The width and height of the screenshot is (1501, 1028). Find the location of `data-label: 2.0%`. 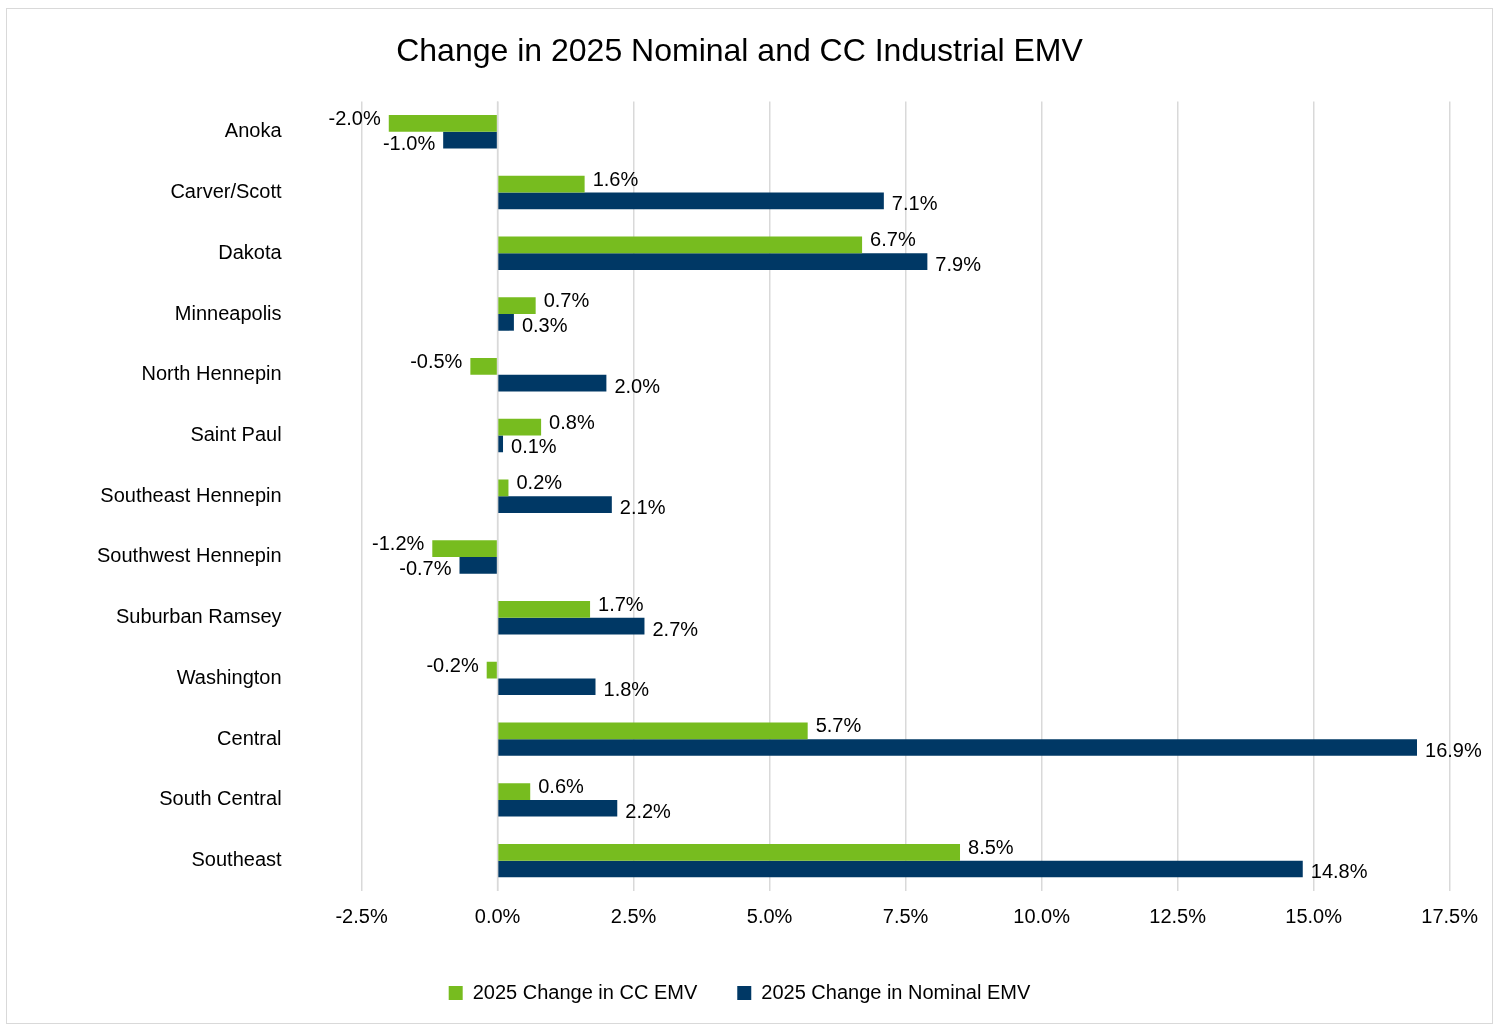

data-label: 2.0% is located at coordinates (637, 385).